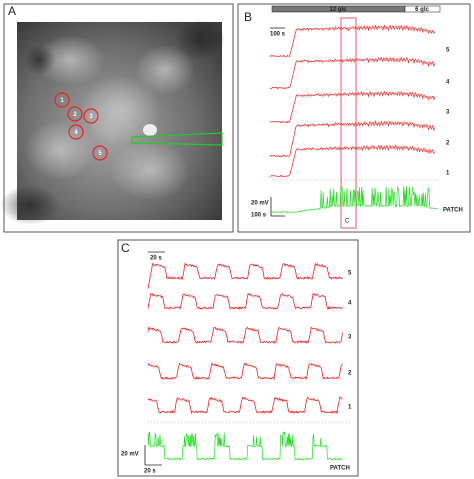 This screenshot has height=479, width=474. I want to click on cell-label: 2, so click(75, 115).